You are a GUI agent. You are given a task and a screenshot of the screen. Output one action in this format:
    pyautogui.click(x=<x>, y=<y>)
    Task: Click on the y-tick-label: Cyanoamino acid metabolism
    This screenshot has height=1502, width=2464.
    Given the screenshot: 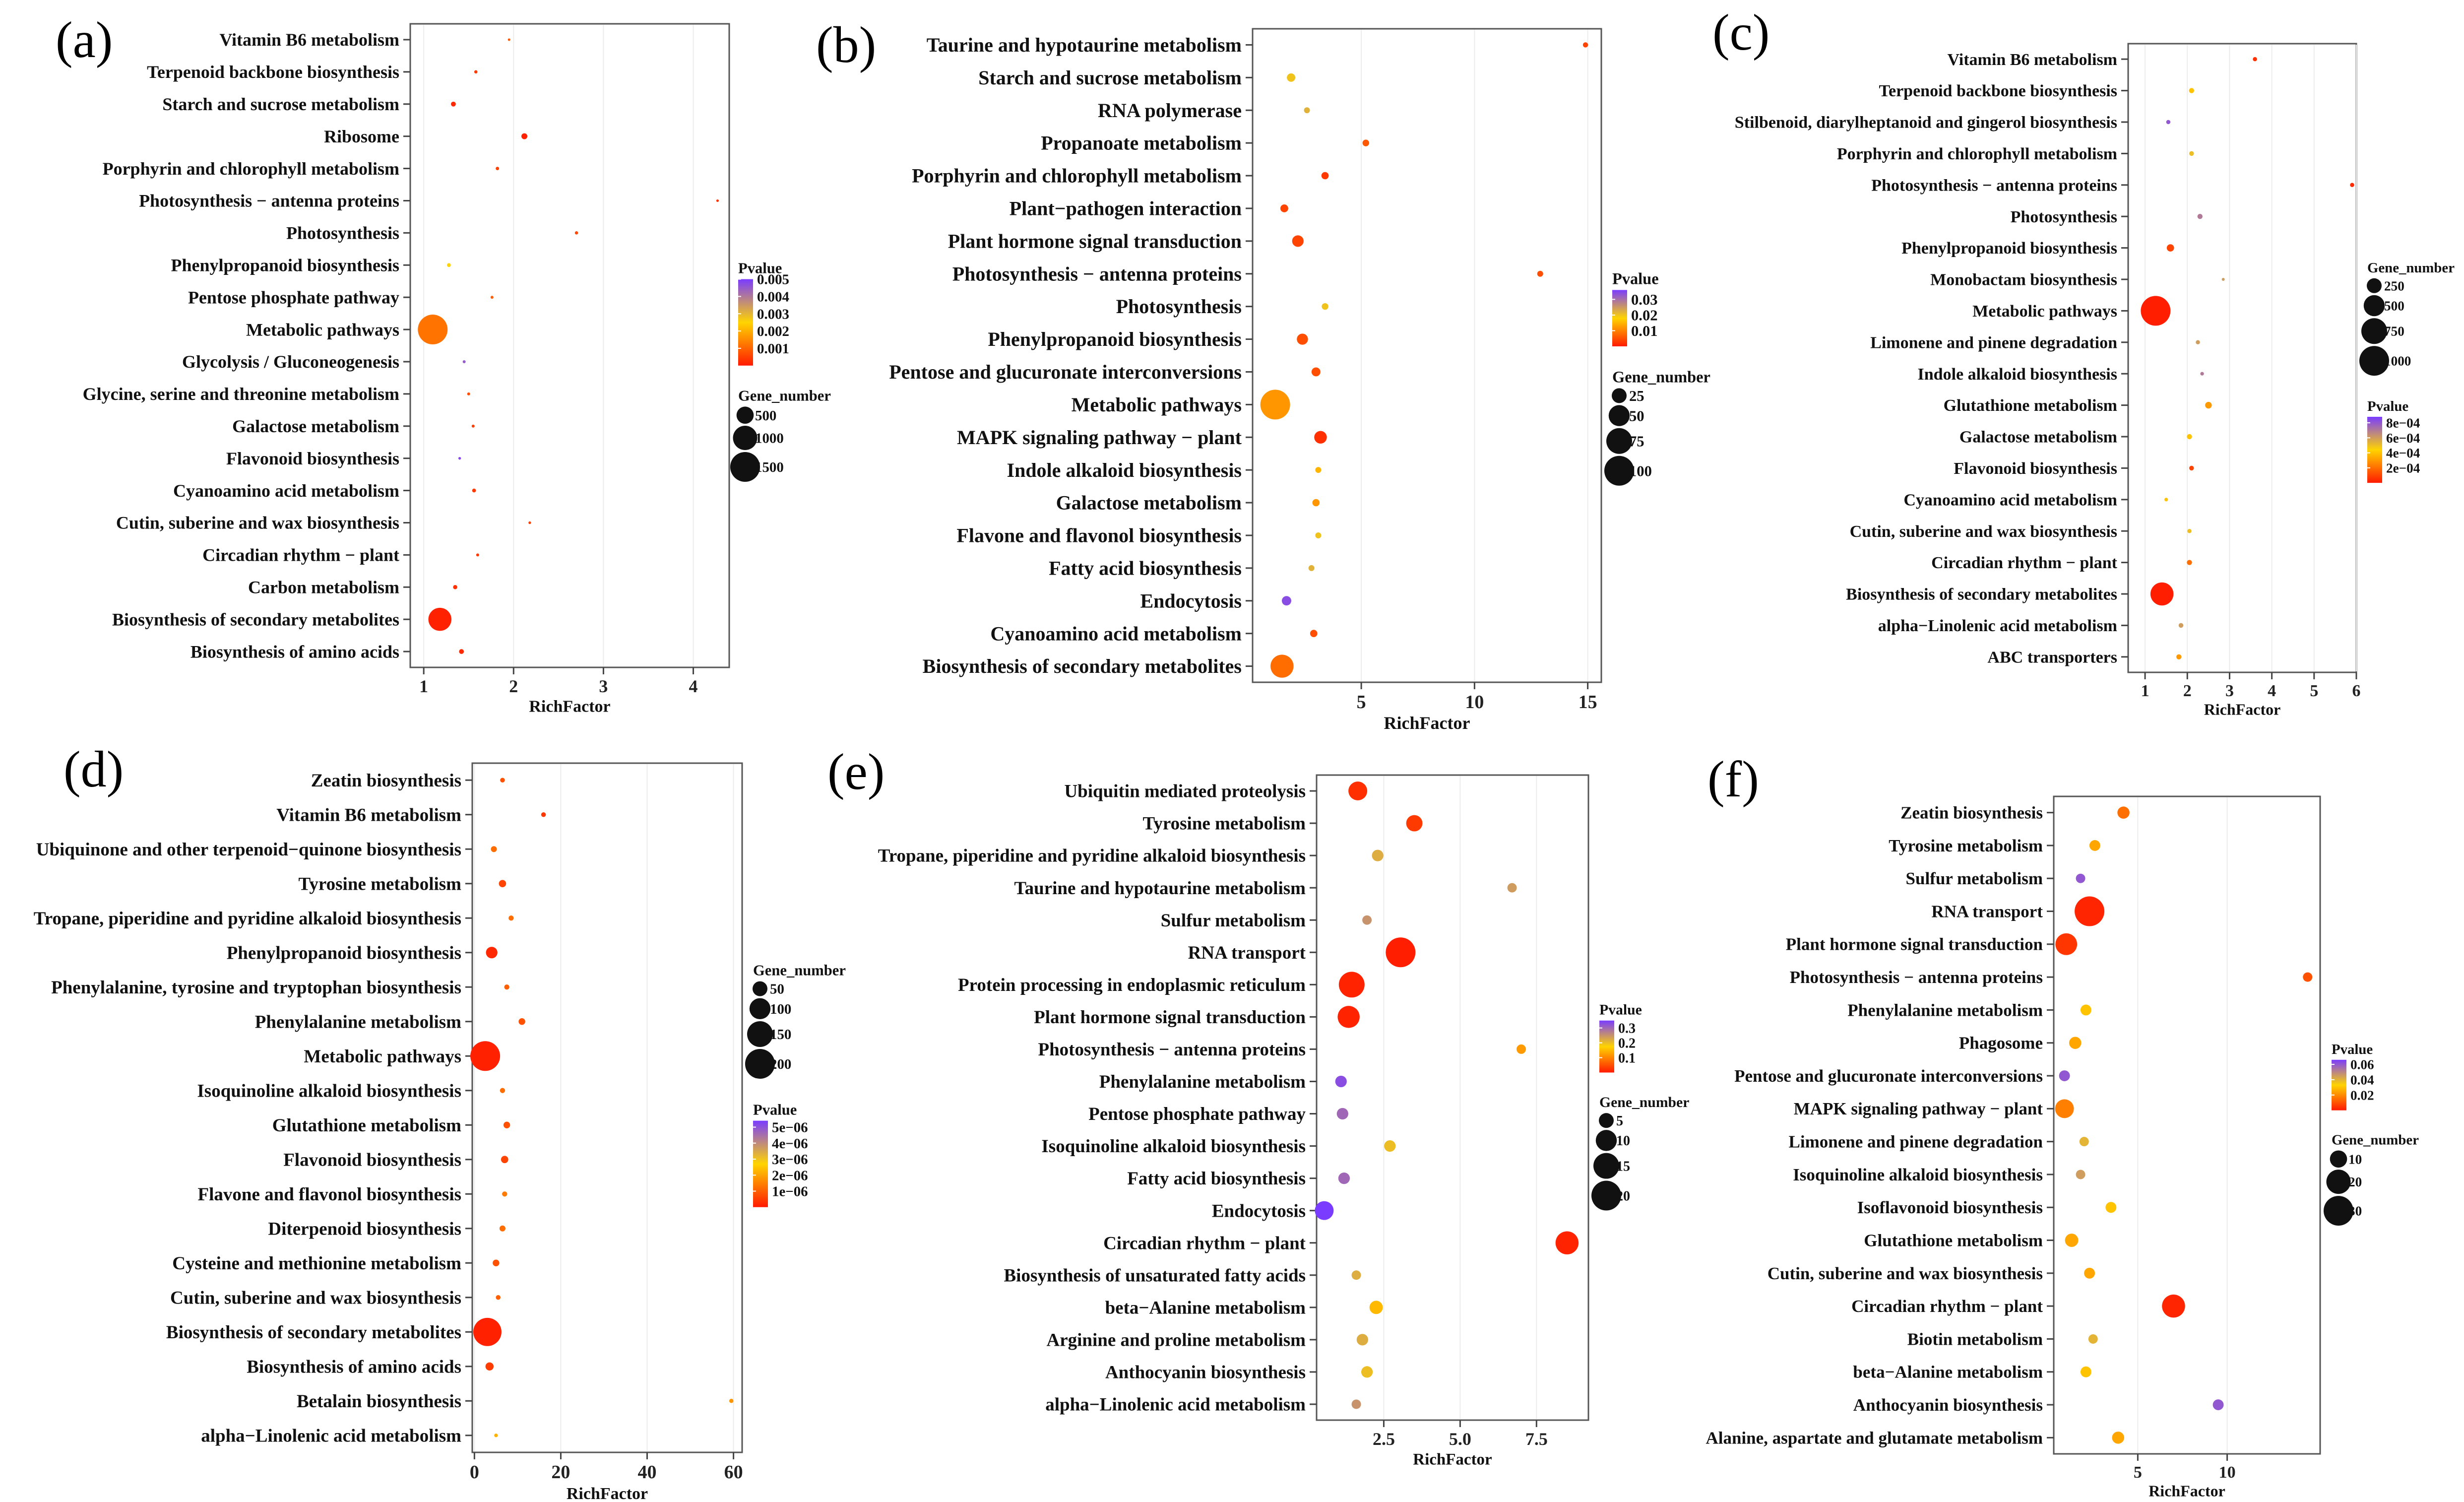 What is the action you would take?
    pyautogui.click(x=2010, y=500)
    